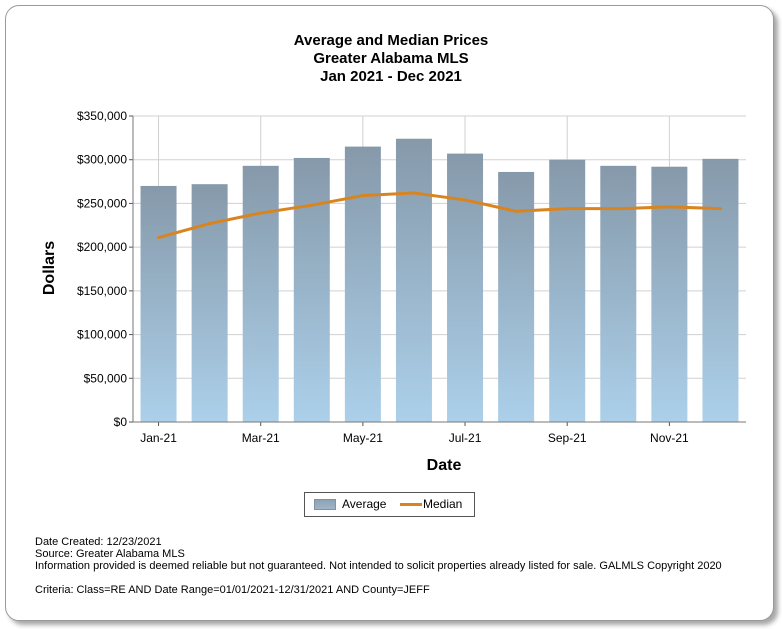 The height and width of the screenshot is (629, 782). I want to click on median-line, so click(439, 215).